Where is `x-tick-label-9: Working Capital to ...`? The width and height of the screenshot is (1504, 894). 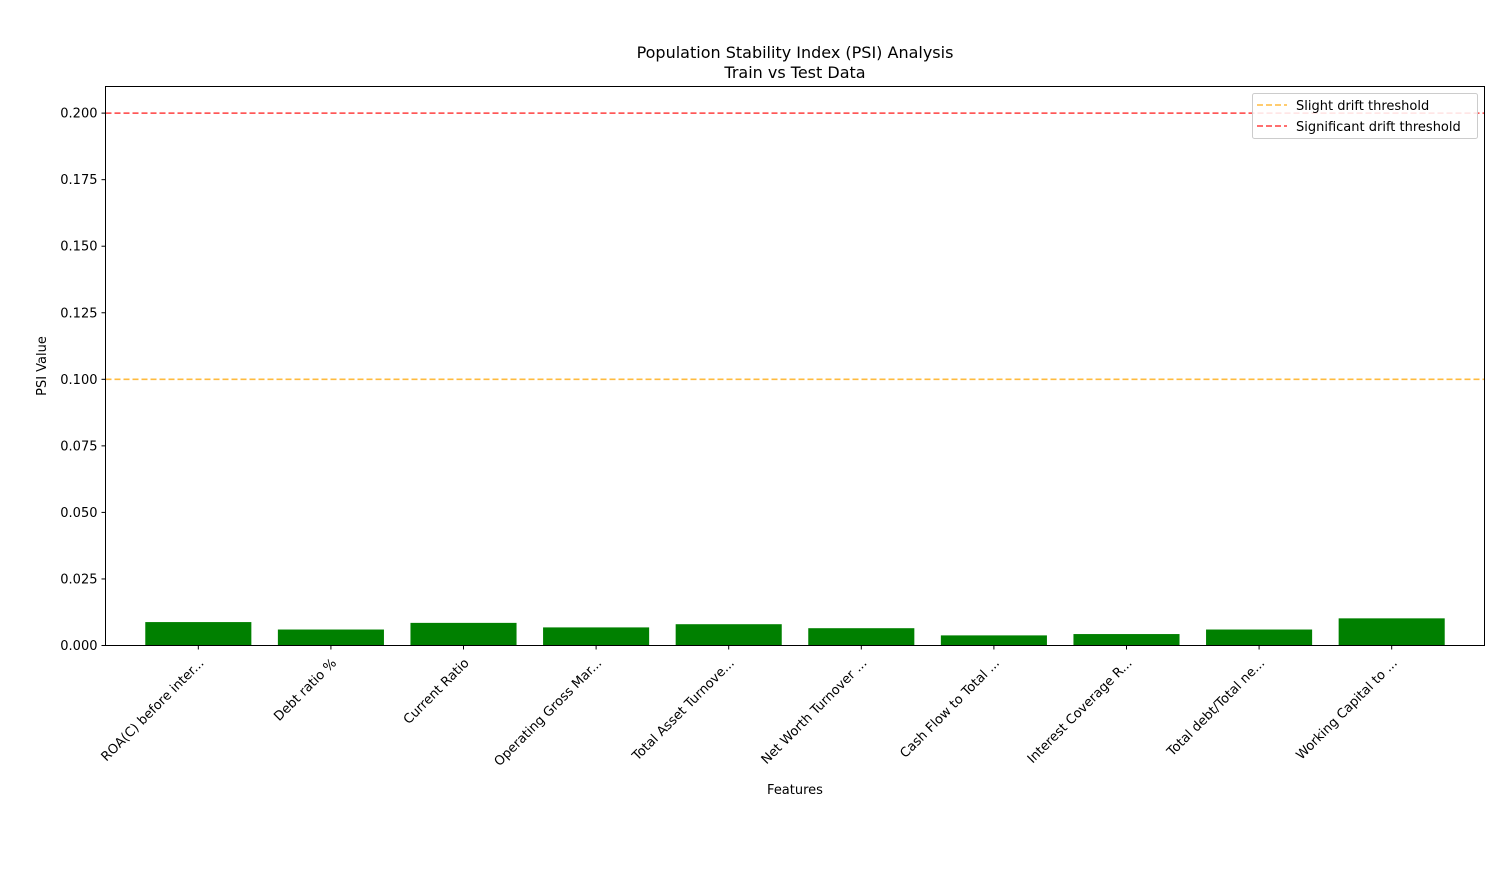 x-tick-label-9: Working Capital to ... is located at coordinates (1347, 709).